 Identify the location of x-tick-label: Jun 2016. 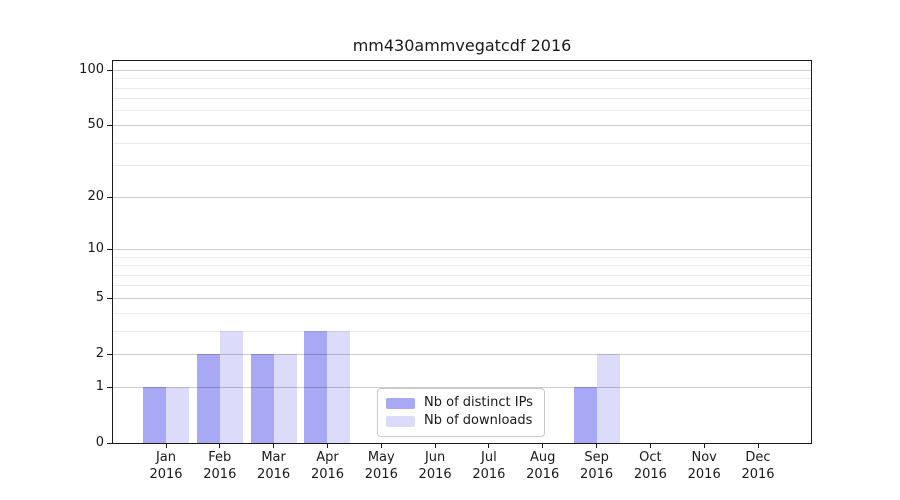
(435, 466).